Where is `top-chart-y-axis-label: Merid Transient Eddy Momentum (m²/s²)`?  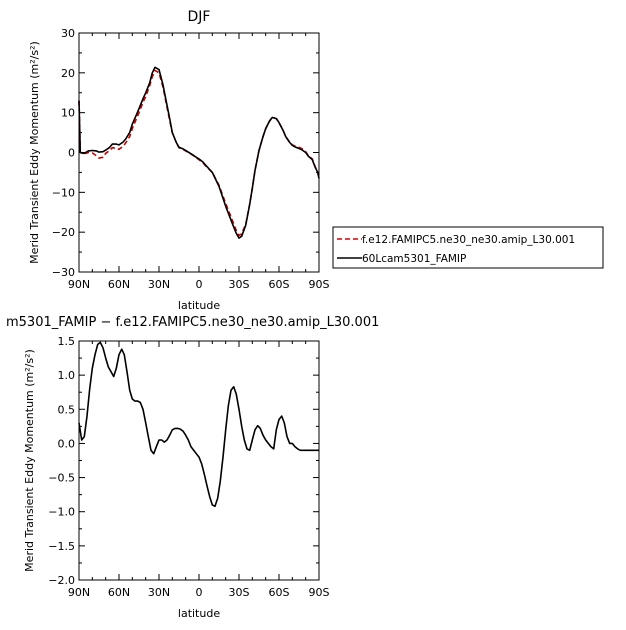 top-chart-y-axis-label: Merid Transient Eddy Momentum (m²/s²) is located at coordinates (34, 152).